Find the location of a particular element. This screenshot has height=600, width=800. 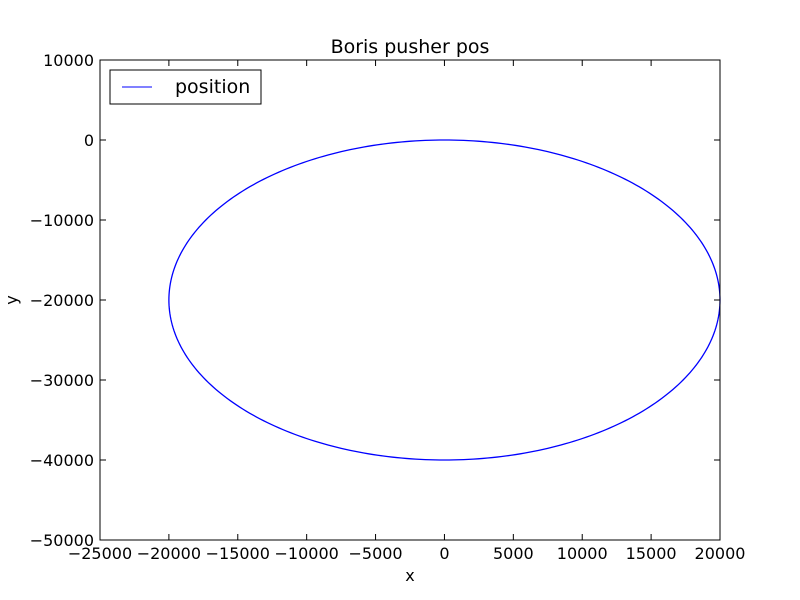

y-tick-label: −50000 is located at coordinates (62, 540).